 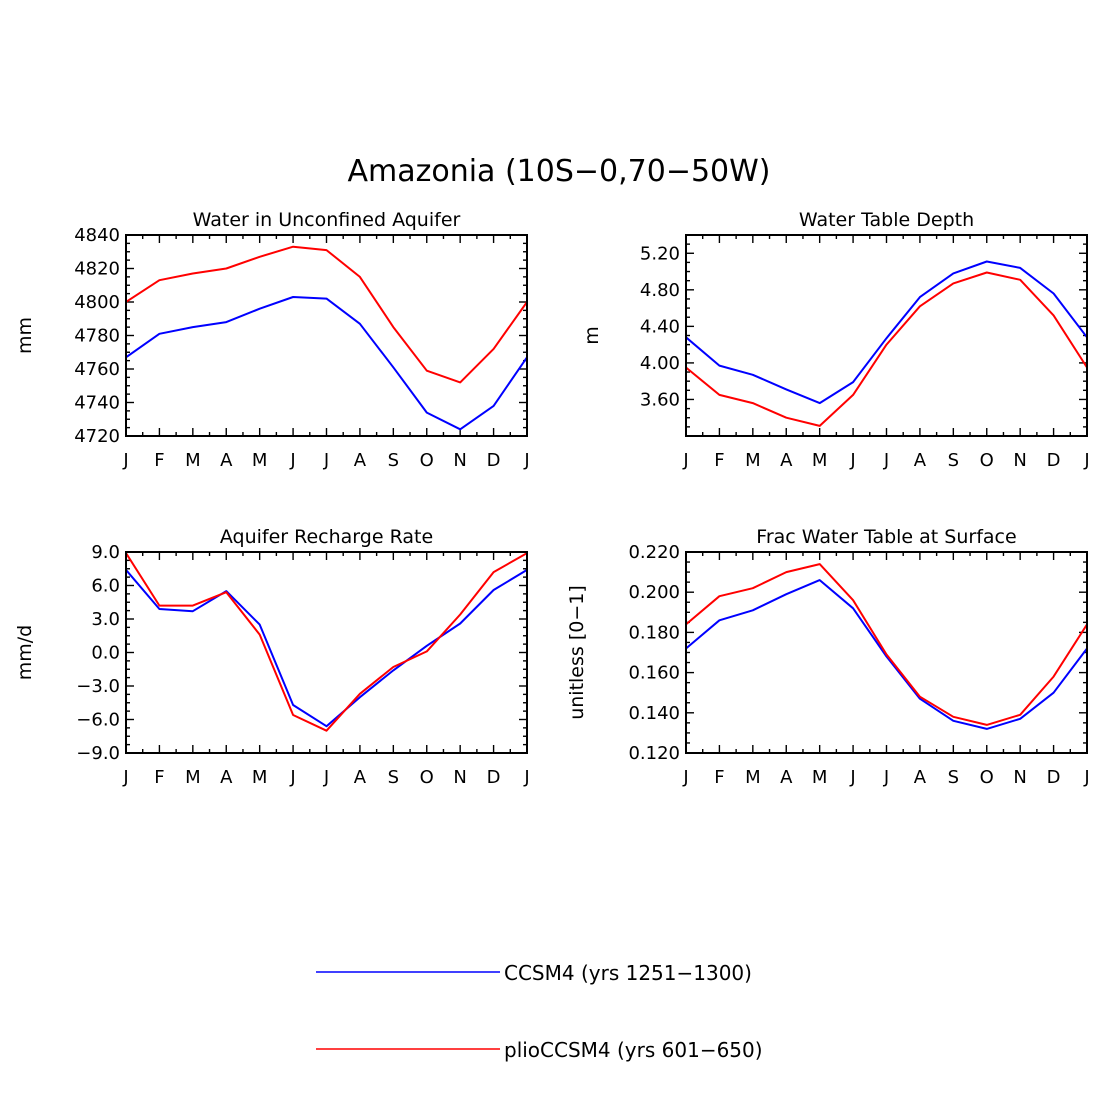 What do you see at coordinates (654, 713) in the screenshot?
I see `p3-ytick-label: 0.140` at bounding box center [654, 713].